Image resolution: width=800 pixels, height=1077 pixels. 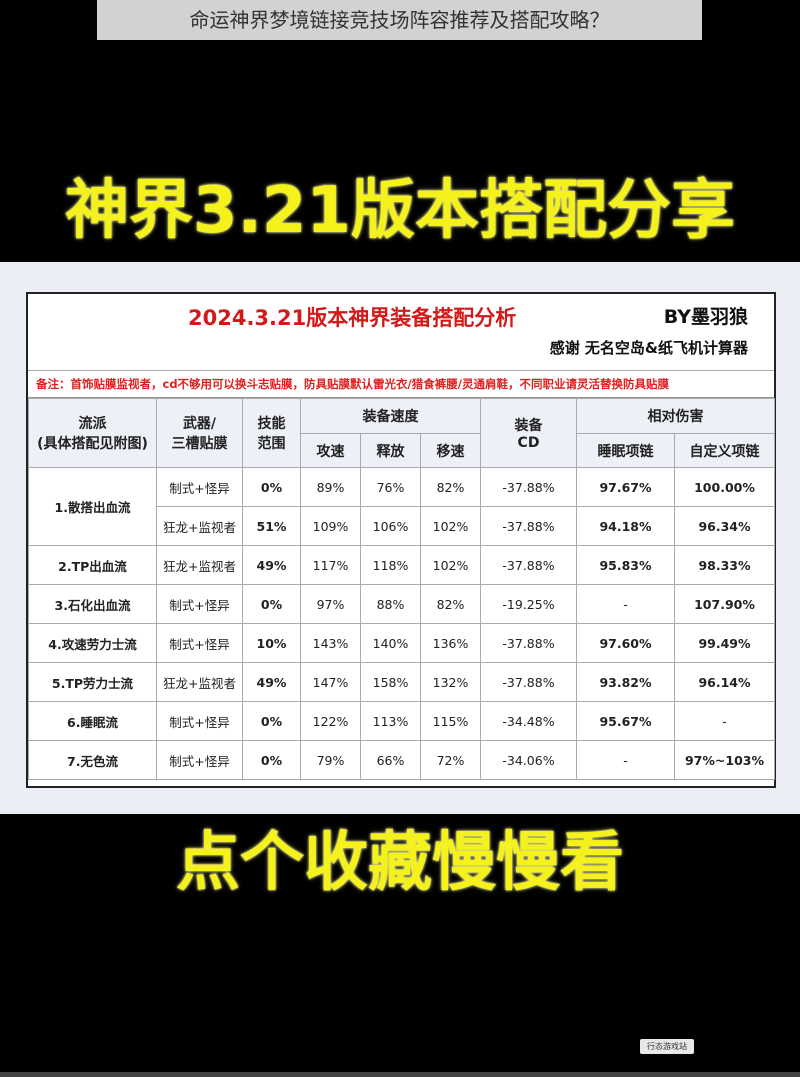 What do you see at coordinates (92, 682) in the screenshot?
I see `cell-genre: 5.TP劳力士流` at bounding box center [92, 682].